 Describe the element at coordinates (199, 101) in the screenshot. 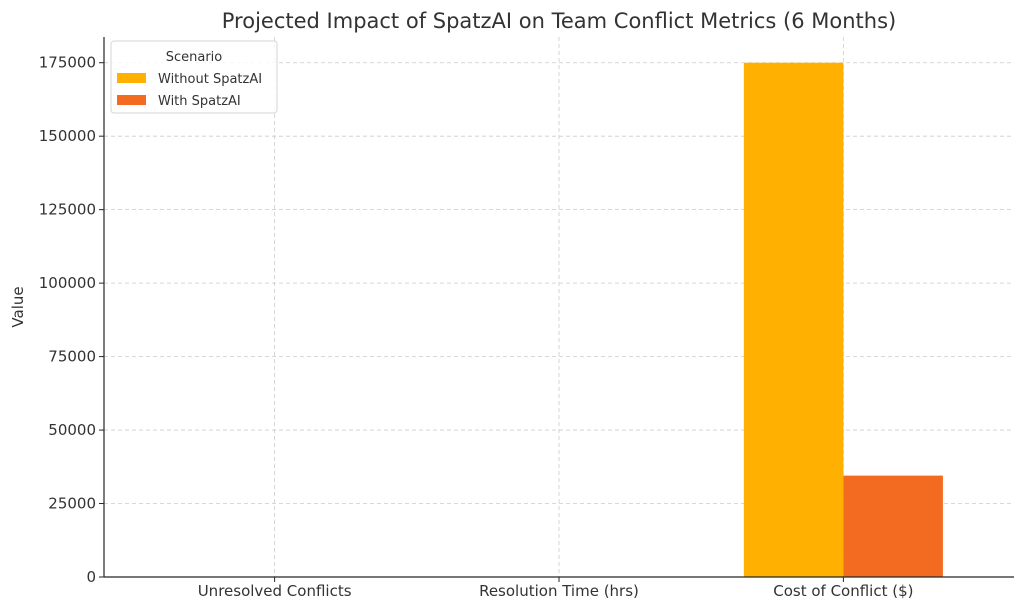

I see `legend-label: With SpatzAI` at that location.